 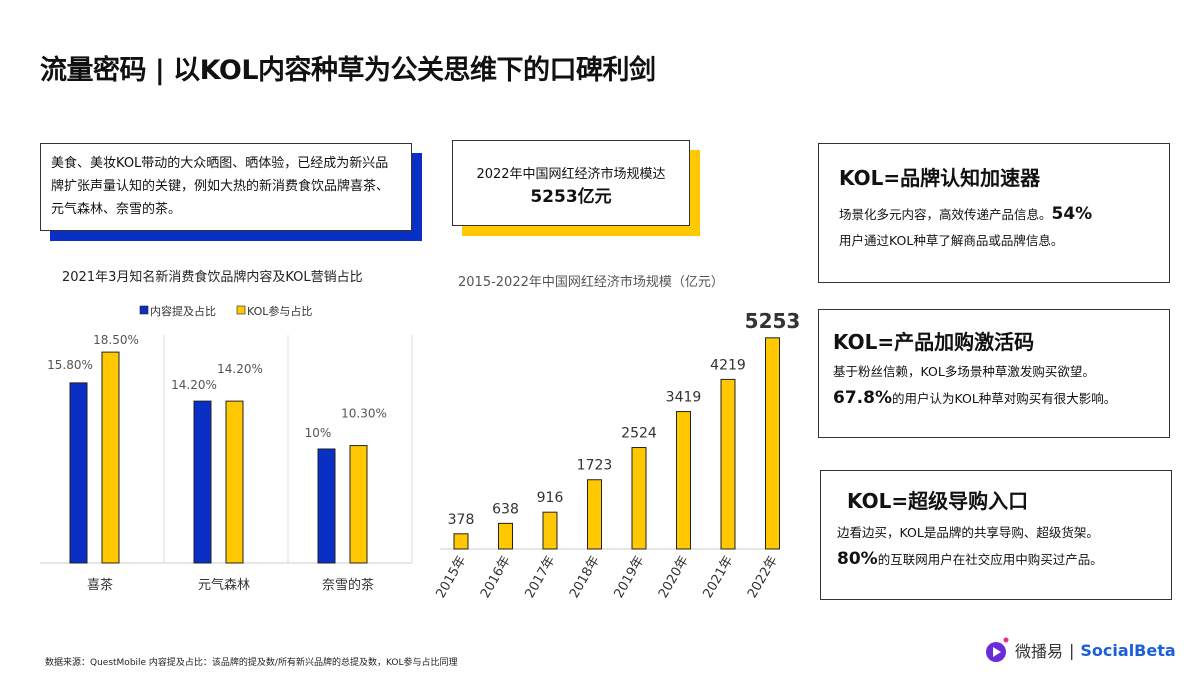 I want to click on legend-label: 内容提及占比, so click(x=183, y=311).